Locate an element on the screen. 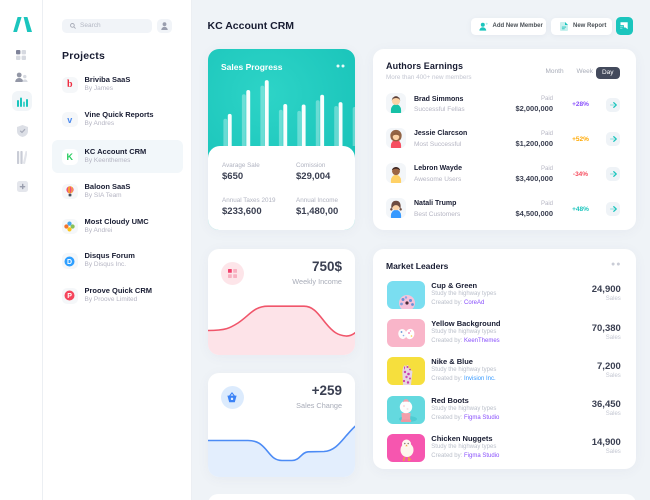  svg-text: P is located at coordinates (69, 296).